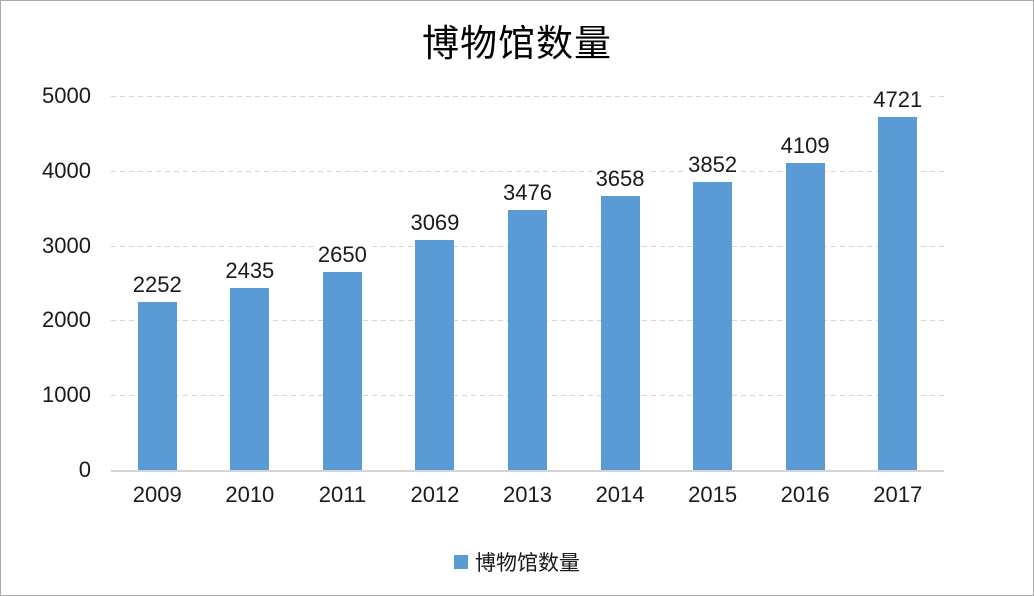 The height and width of the screenshot is (596, 1034). Describe the element at coordinates (461, 562) in the screenshot. I see `legend-marker-icon` at that location.